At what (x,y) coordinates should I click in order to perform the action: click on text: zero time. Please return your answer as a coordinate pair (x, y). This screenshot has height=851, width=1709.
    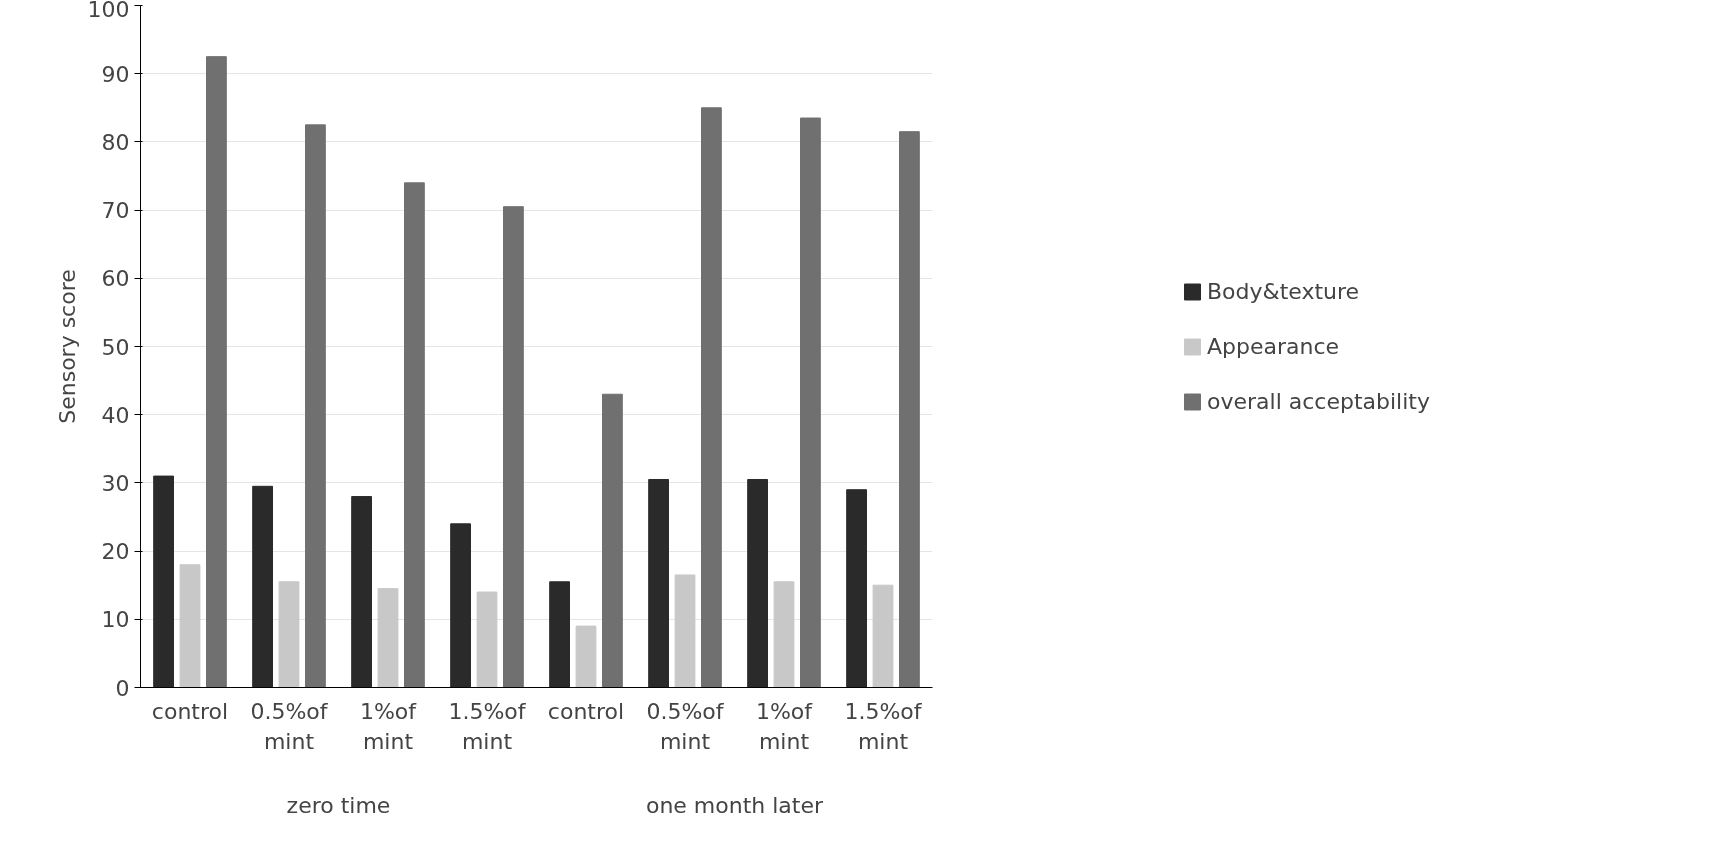
    Looking at the image, I should click on (338, 805).